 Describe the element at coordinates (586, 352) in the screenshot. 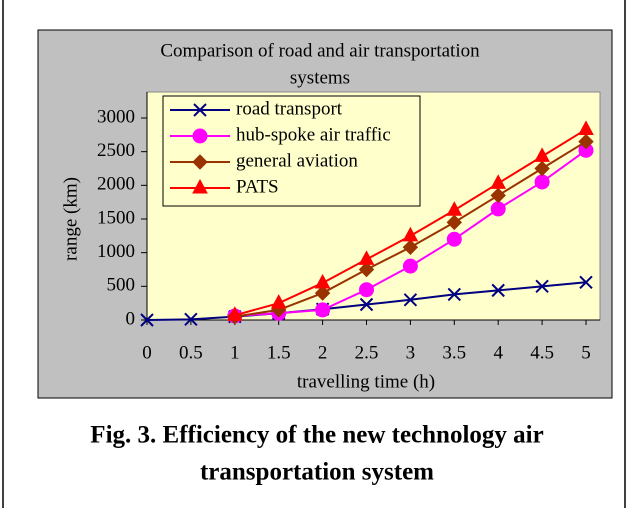

I see `x-tick-label: 5` at that location.